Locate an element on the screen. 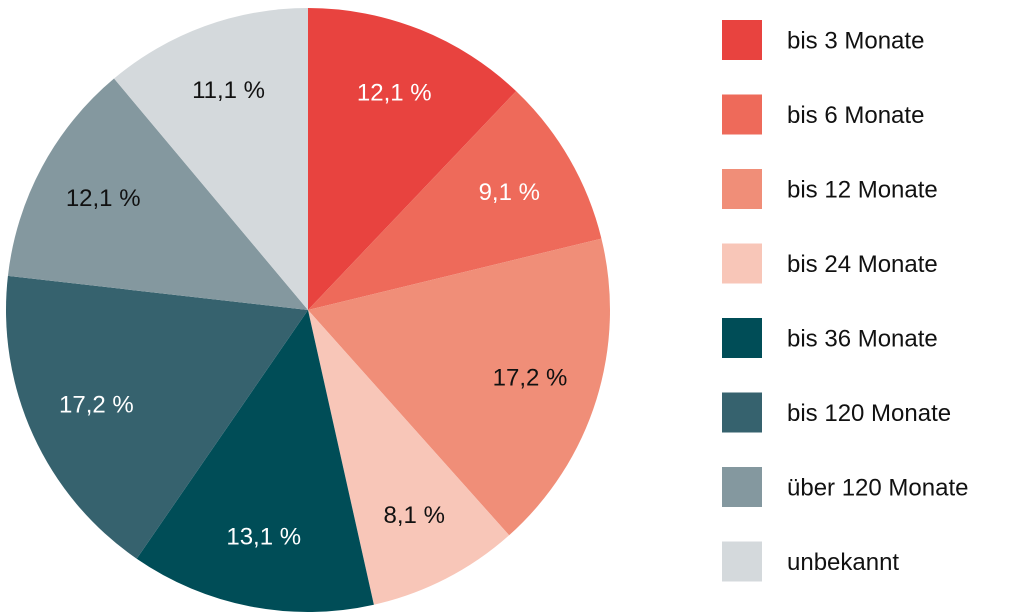  legend-label: bis 3 Monate is located at coordinates (855, 40).